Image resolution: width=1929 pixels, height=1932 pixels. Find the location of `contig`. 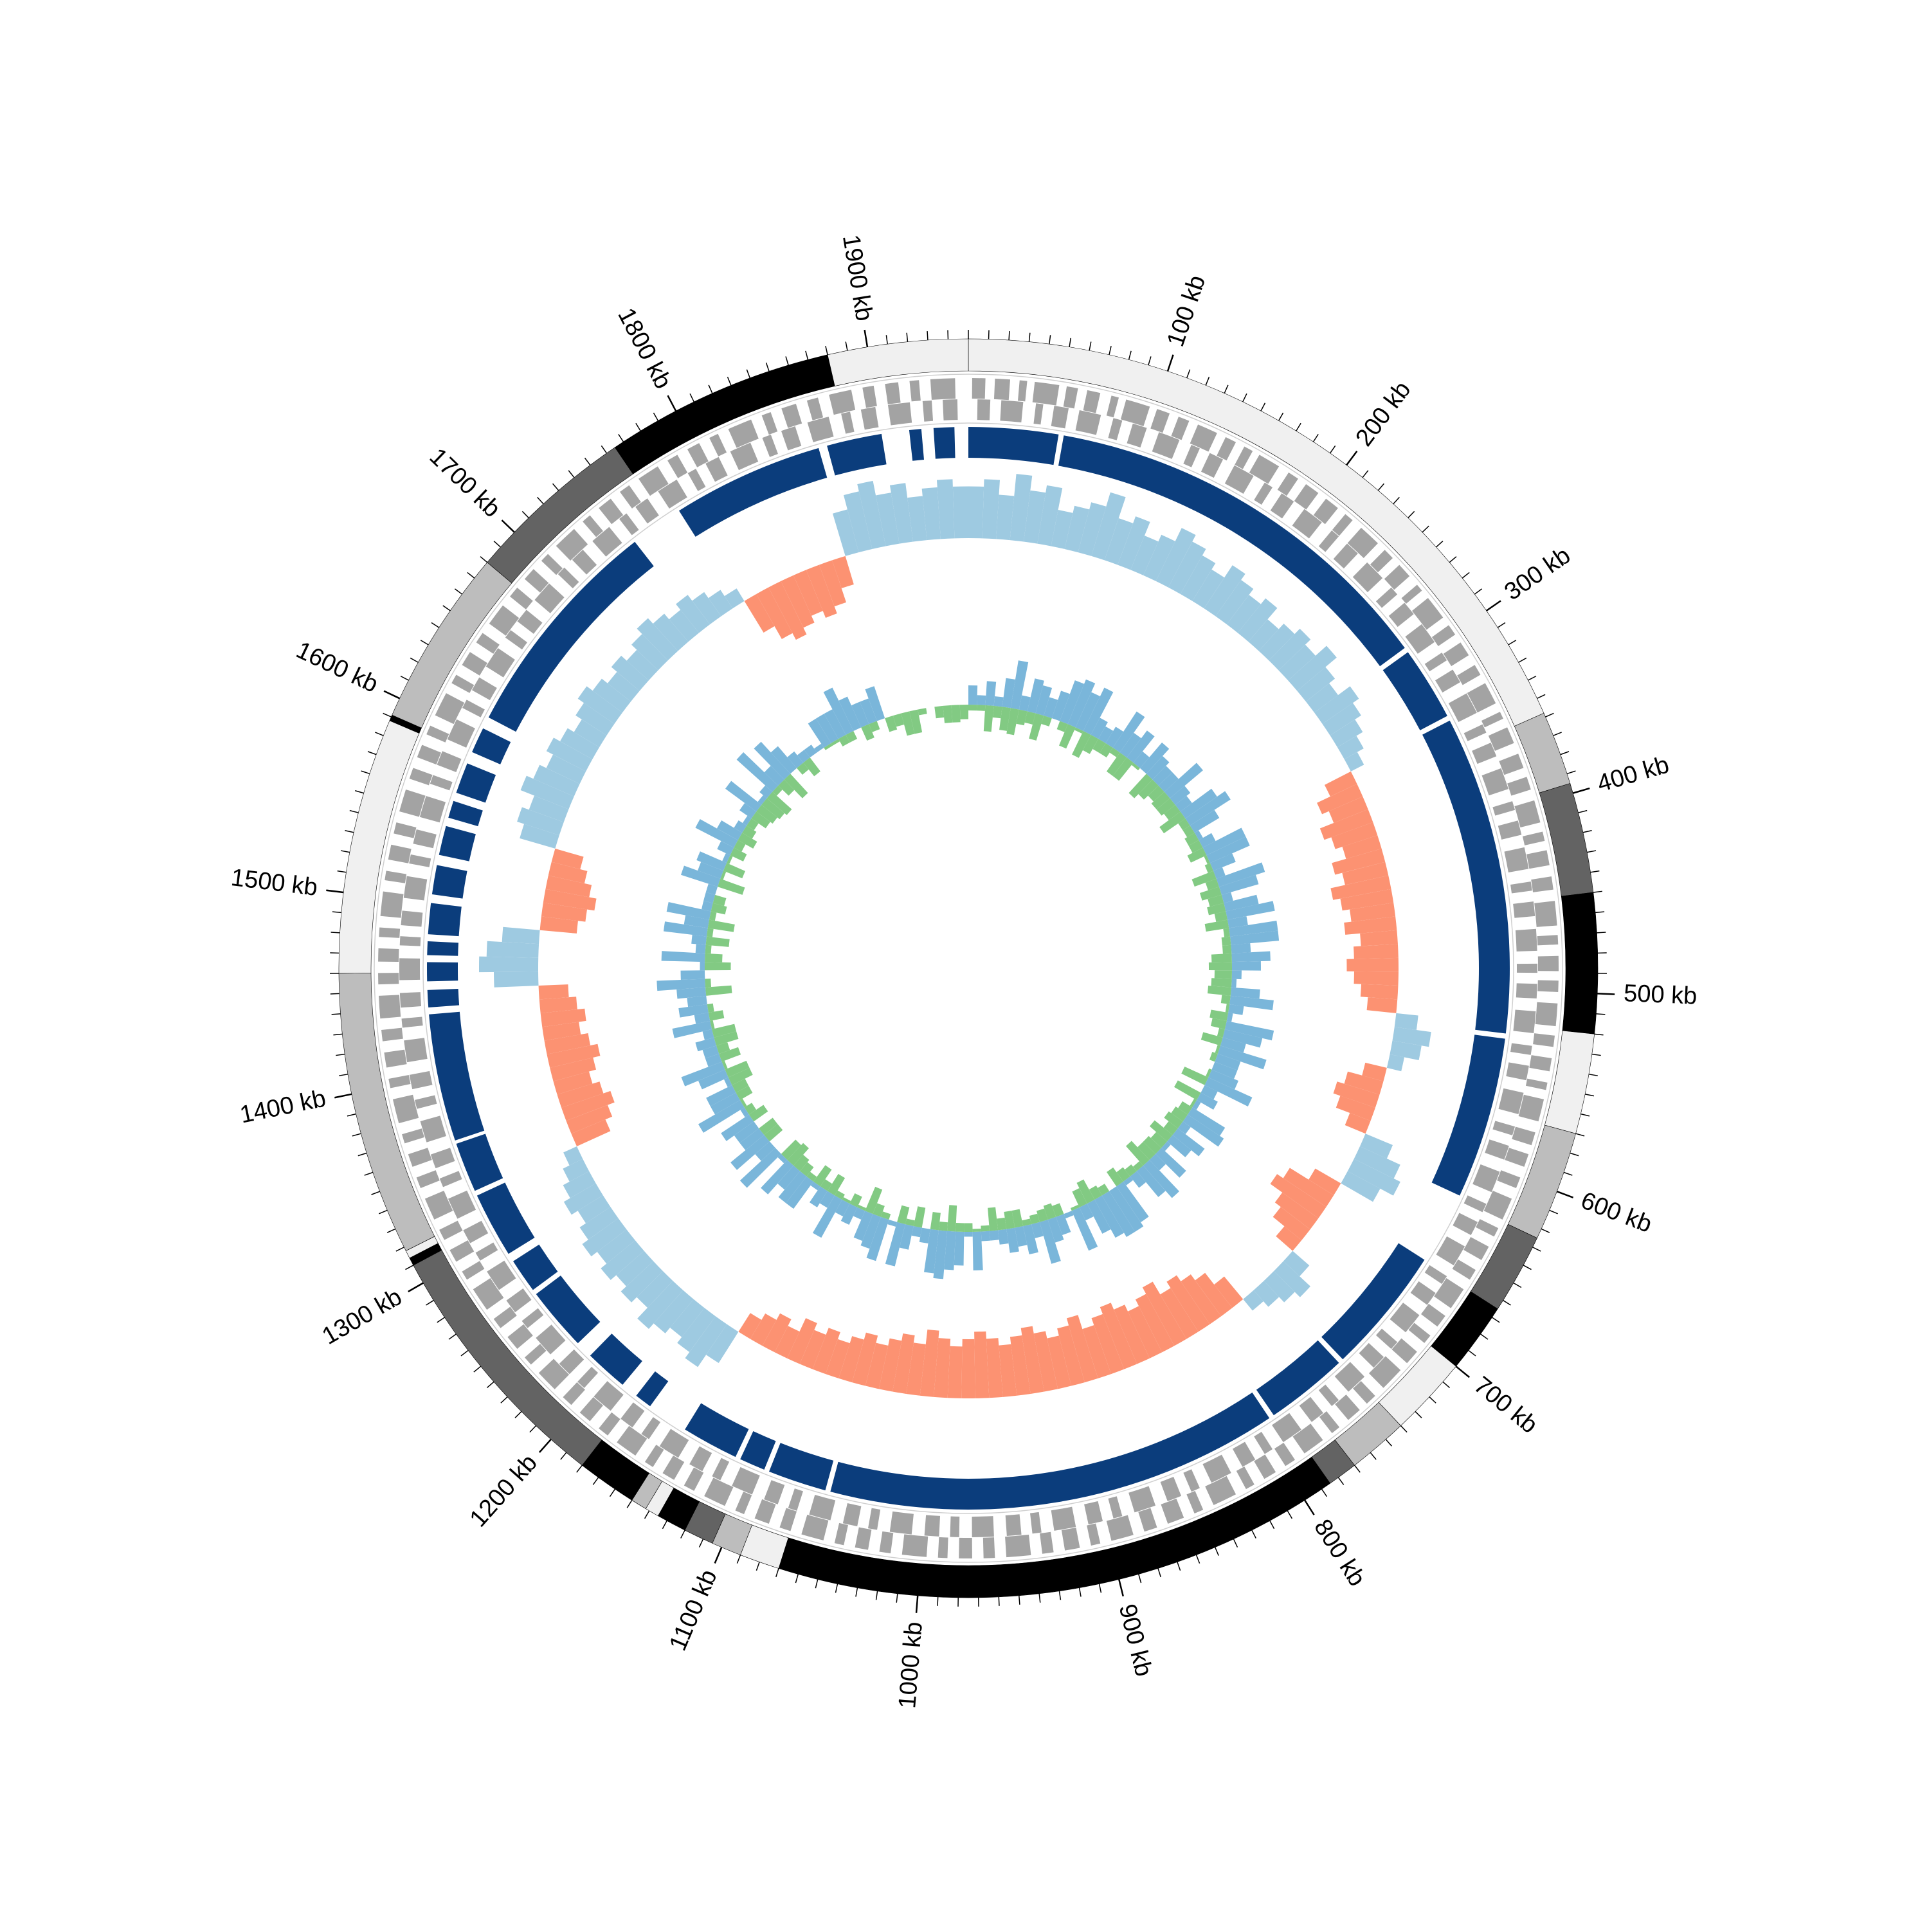

contig is located at coordinates (1579, 963).